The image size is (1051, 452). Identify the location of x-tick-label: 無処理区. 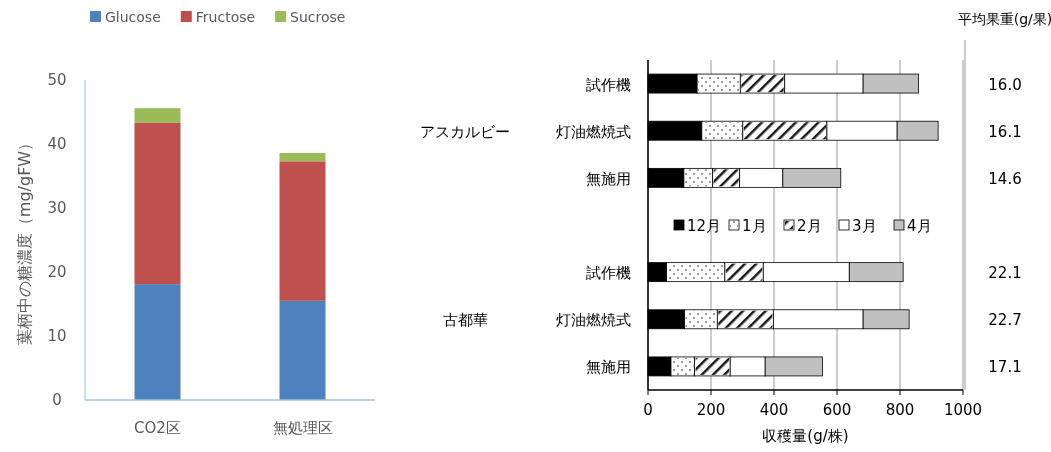
(302, 428).